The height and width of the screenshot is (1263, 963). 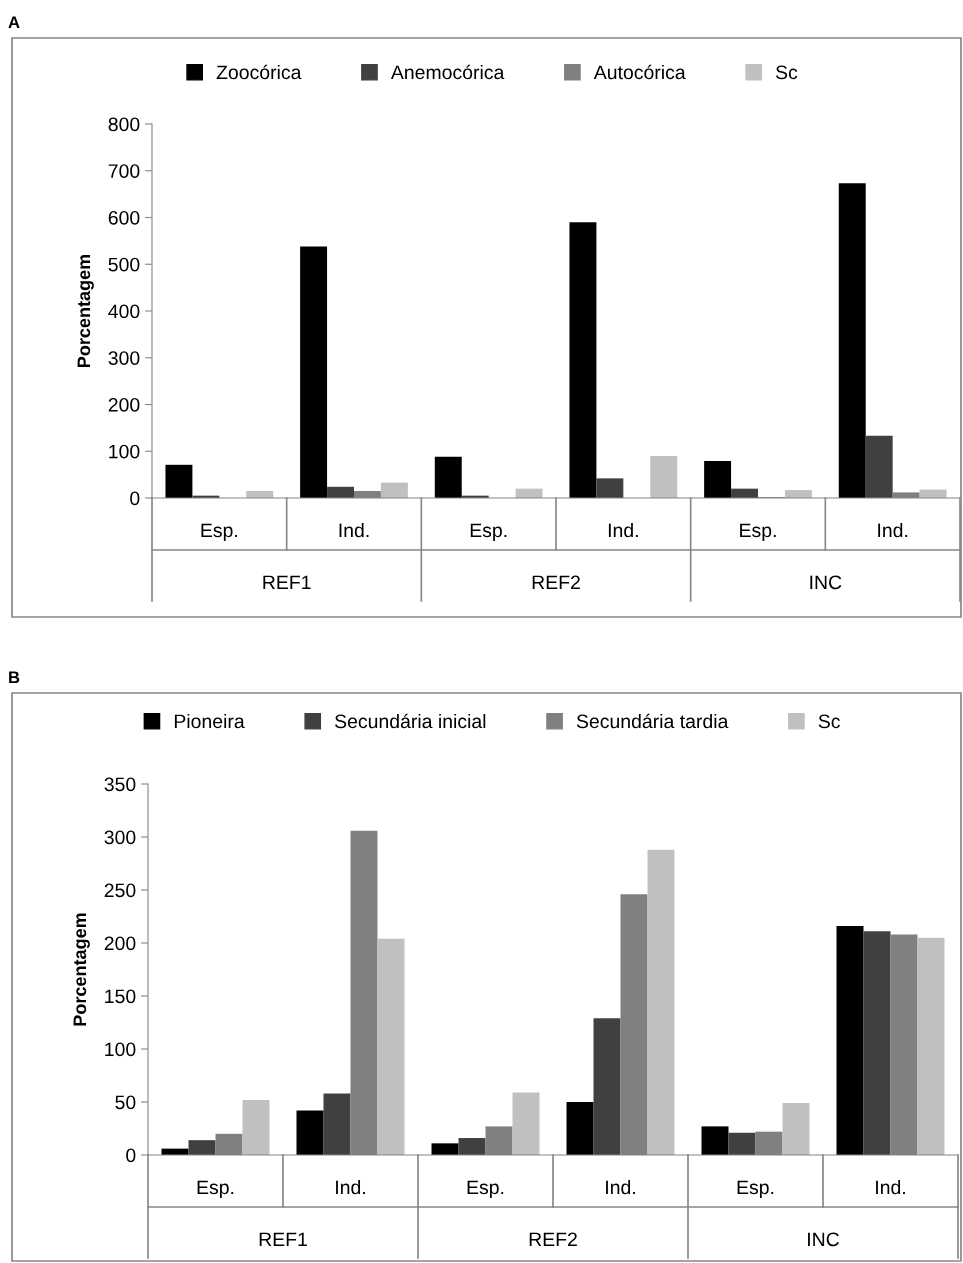 What do you see at coordinates (120, 996) in the screenshot?
I see `y-tick-label: 150` at bounding box center [120, 996].